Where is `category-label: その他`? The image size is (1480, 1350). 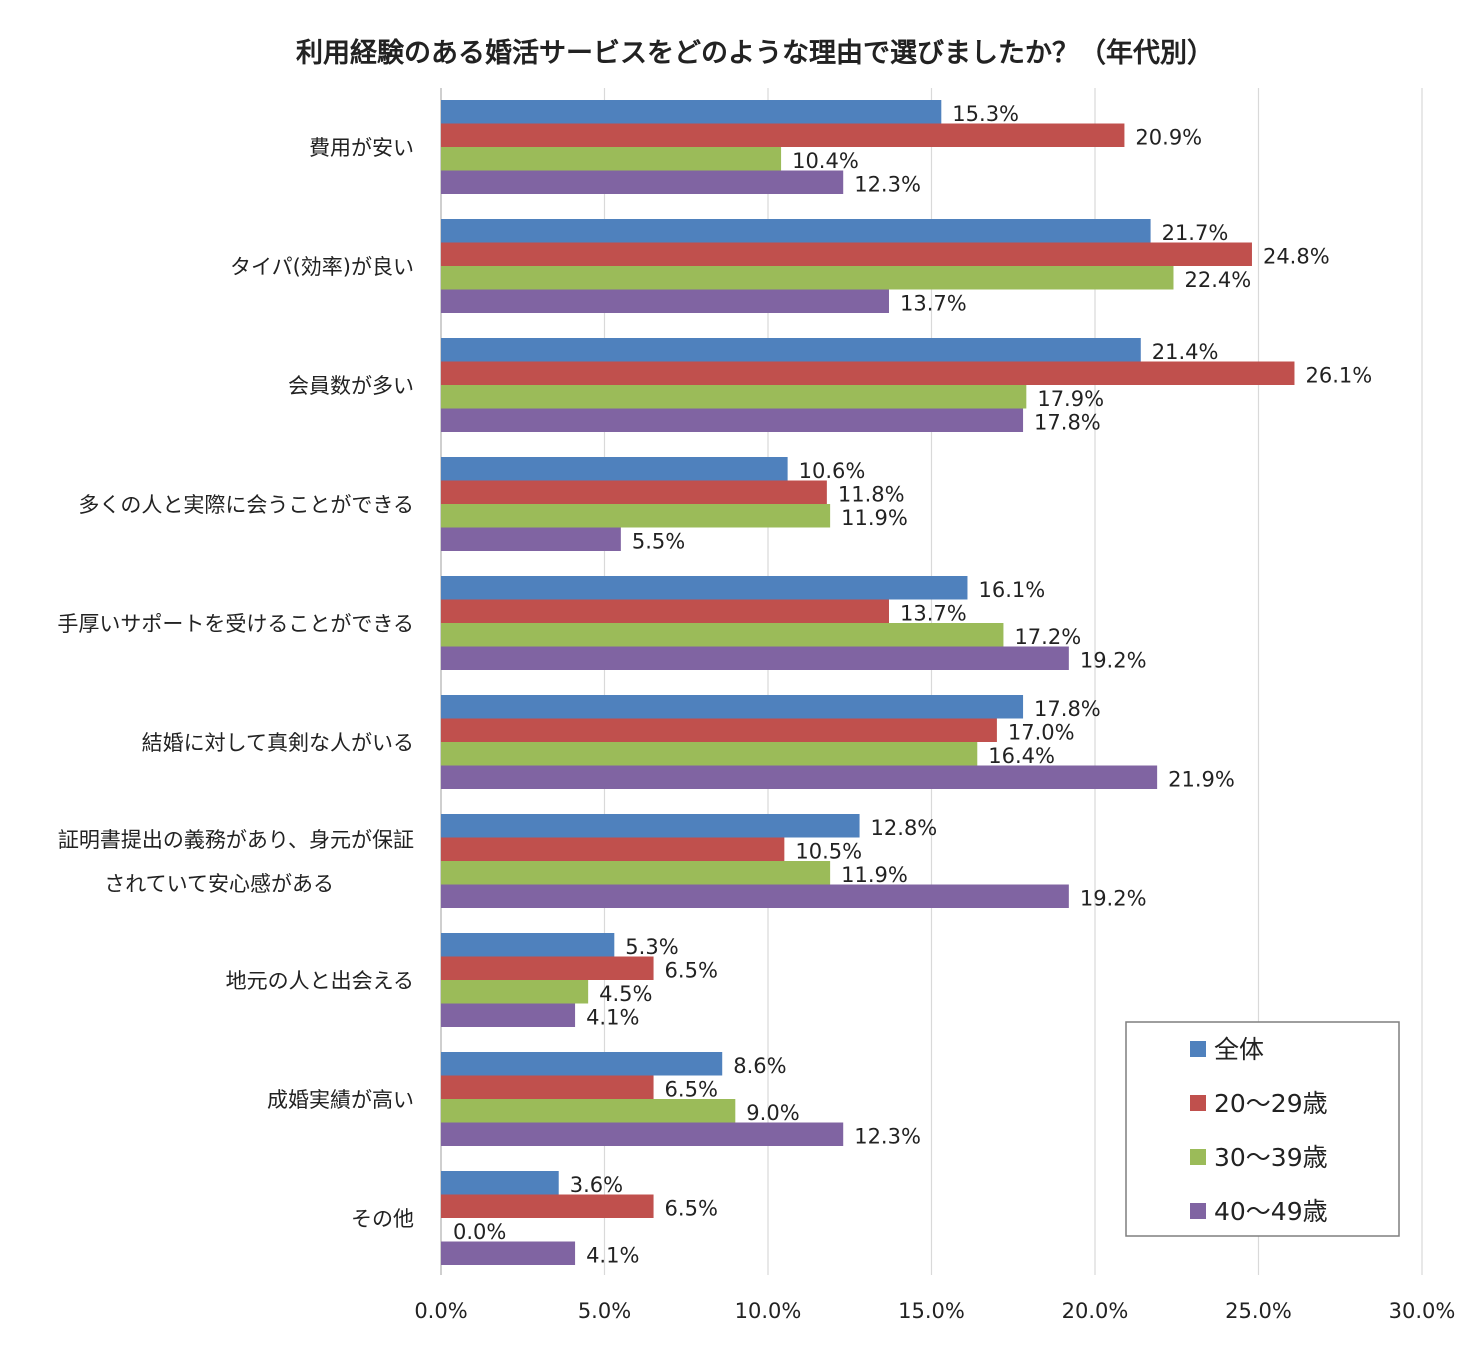 category-label: その他 is located at coordinates (382, 1219).